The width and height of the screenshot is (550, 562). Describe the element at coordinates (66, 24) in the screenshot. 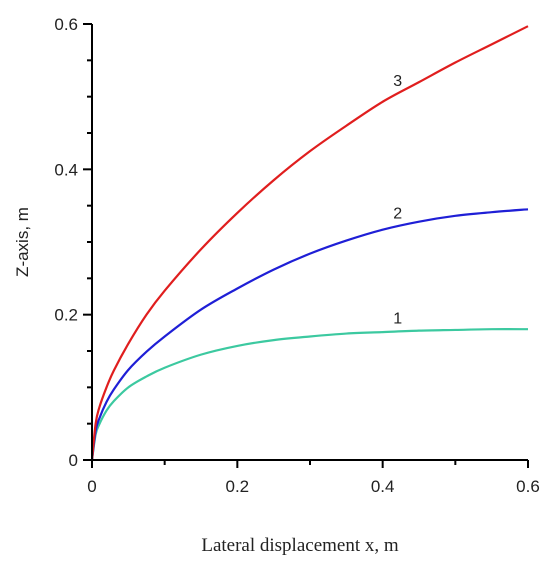

I see `y-tick-label: 0.6` at that location.